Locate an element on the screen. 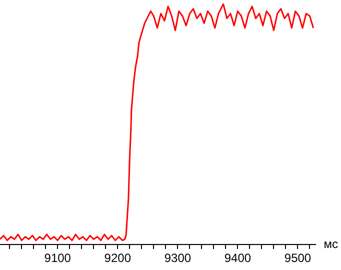  x-tick-label: 9400 is located at coordinates (238, 258).